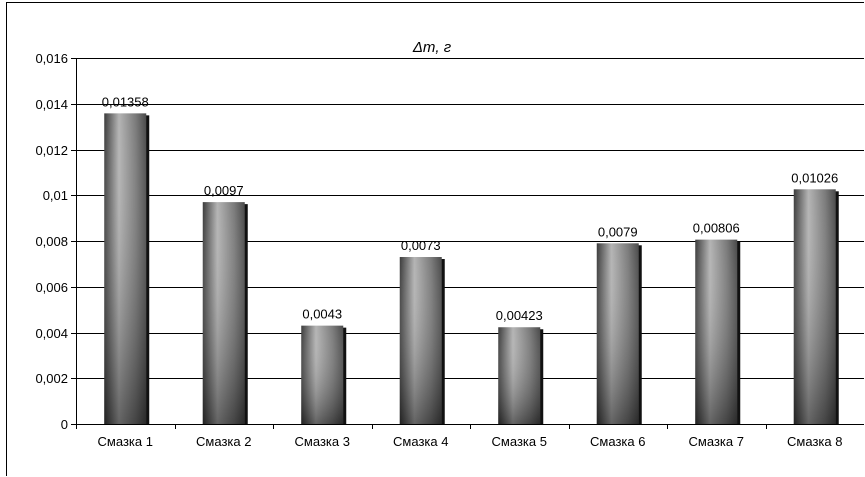  What do you see at coordinates (716, 228) in the screenshot?
I see `data-label: 0,00806` at bounding box center [716, 228].